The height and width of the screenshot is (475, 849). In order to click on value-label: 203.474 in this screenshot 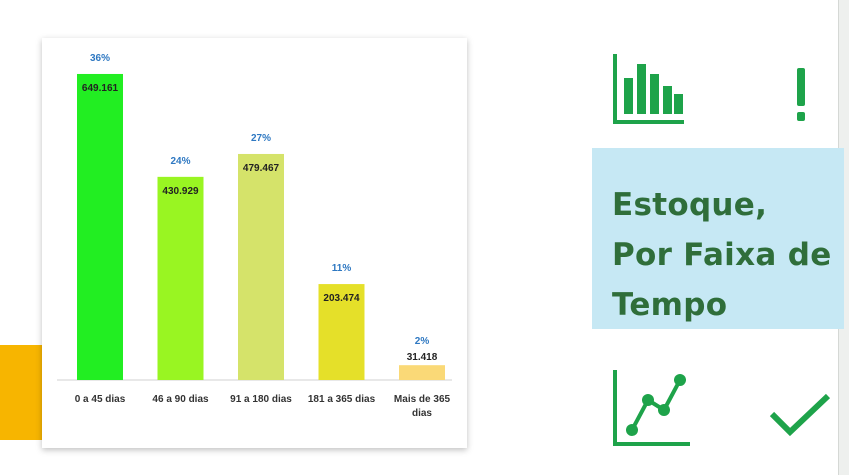, I will do `click(341, 298)`.